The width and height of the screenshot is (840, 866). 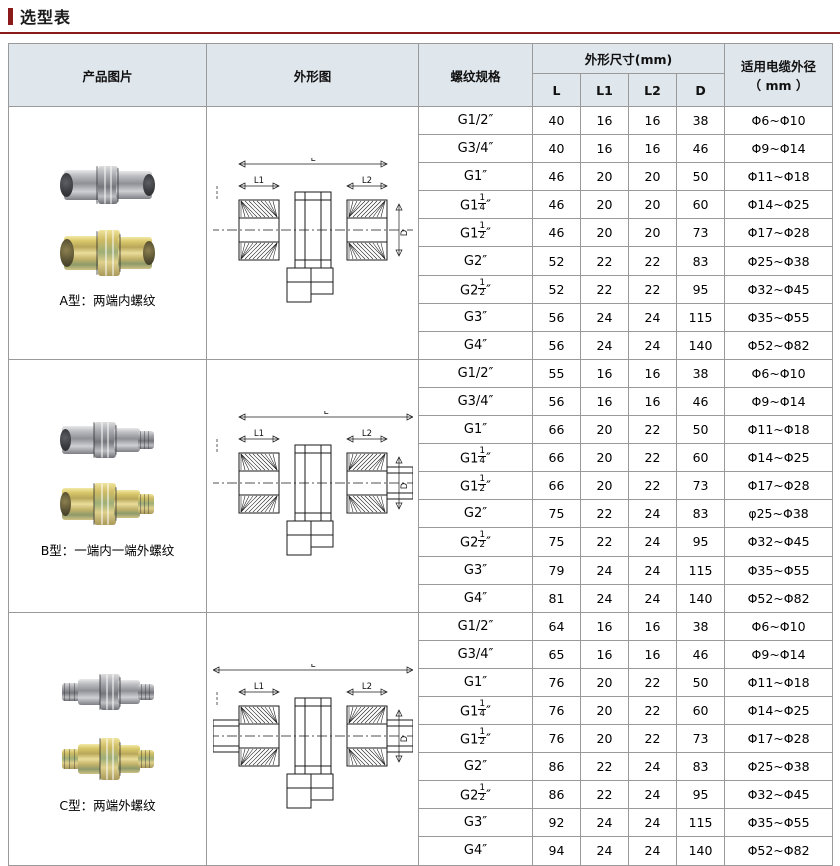 I want to click on table-row: G3/4″ 65 16 16 46 Φ9~Φ14, so click(x=421, y=654).